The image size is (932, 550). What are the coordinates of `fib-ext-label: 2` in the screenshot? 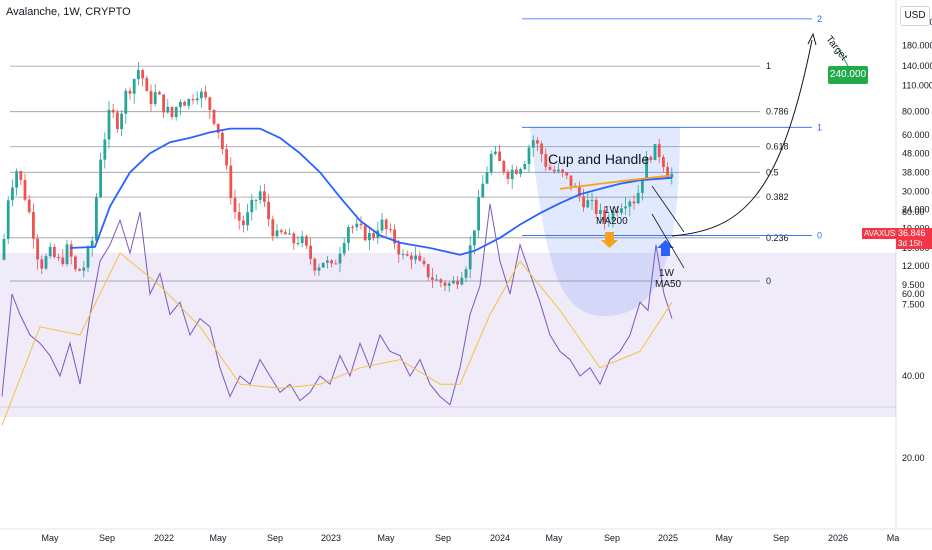 It's located at (819, 19).